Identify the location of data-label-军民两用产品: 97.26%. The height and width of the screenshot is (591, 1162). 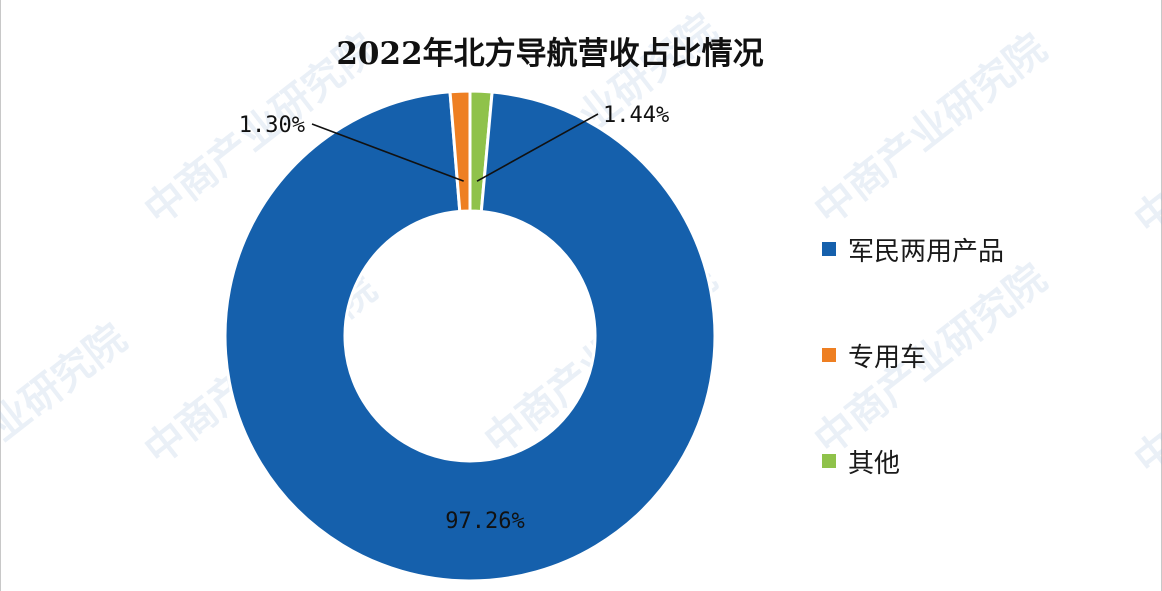
(484, 521).